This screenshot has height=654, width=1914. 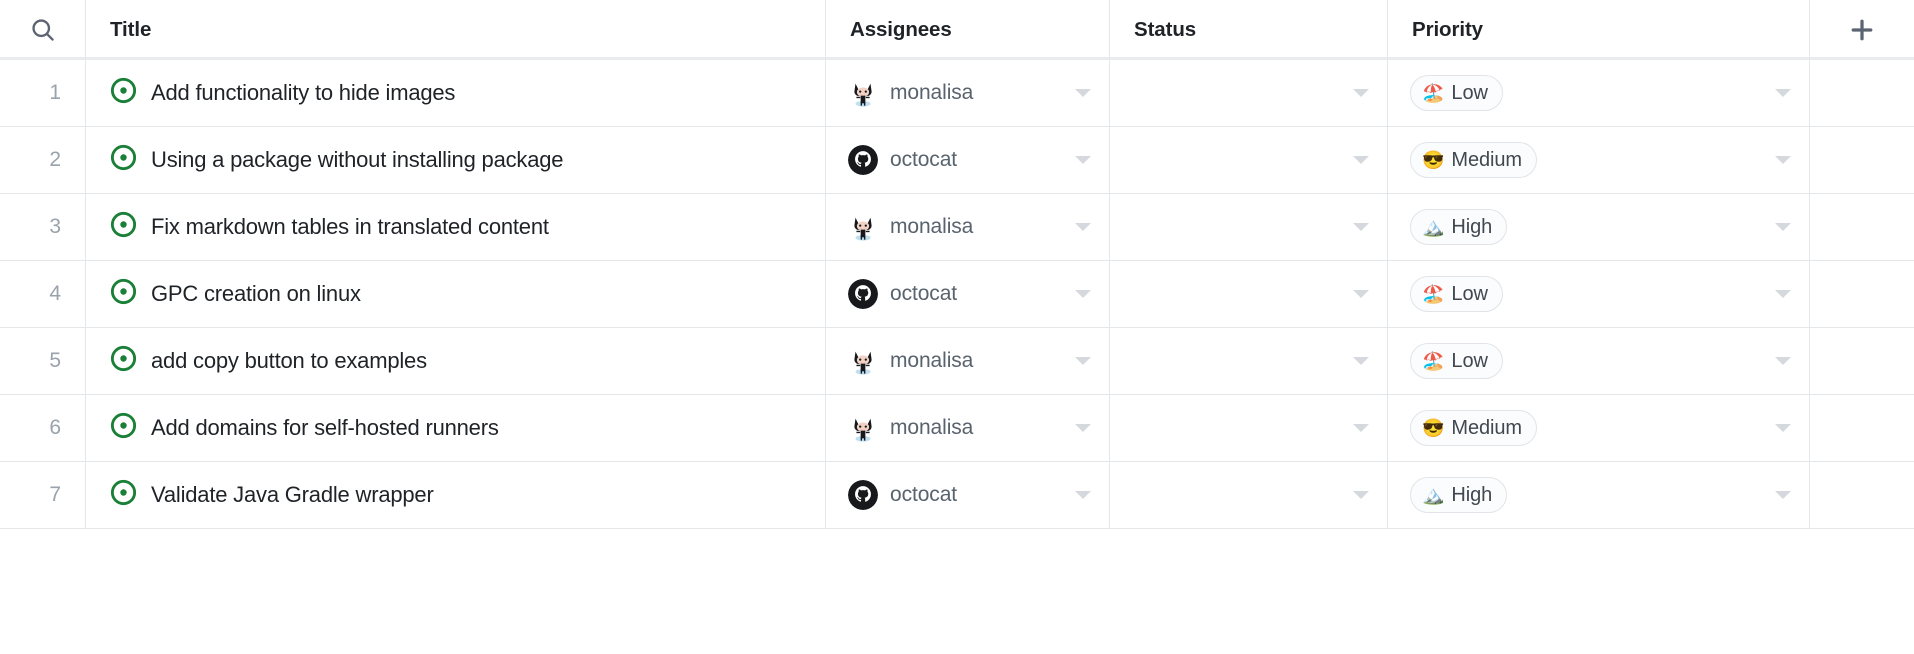 I want to click on row-number: 1, so click(x=43, y=93).